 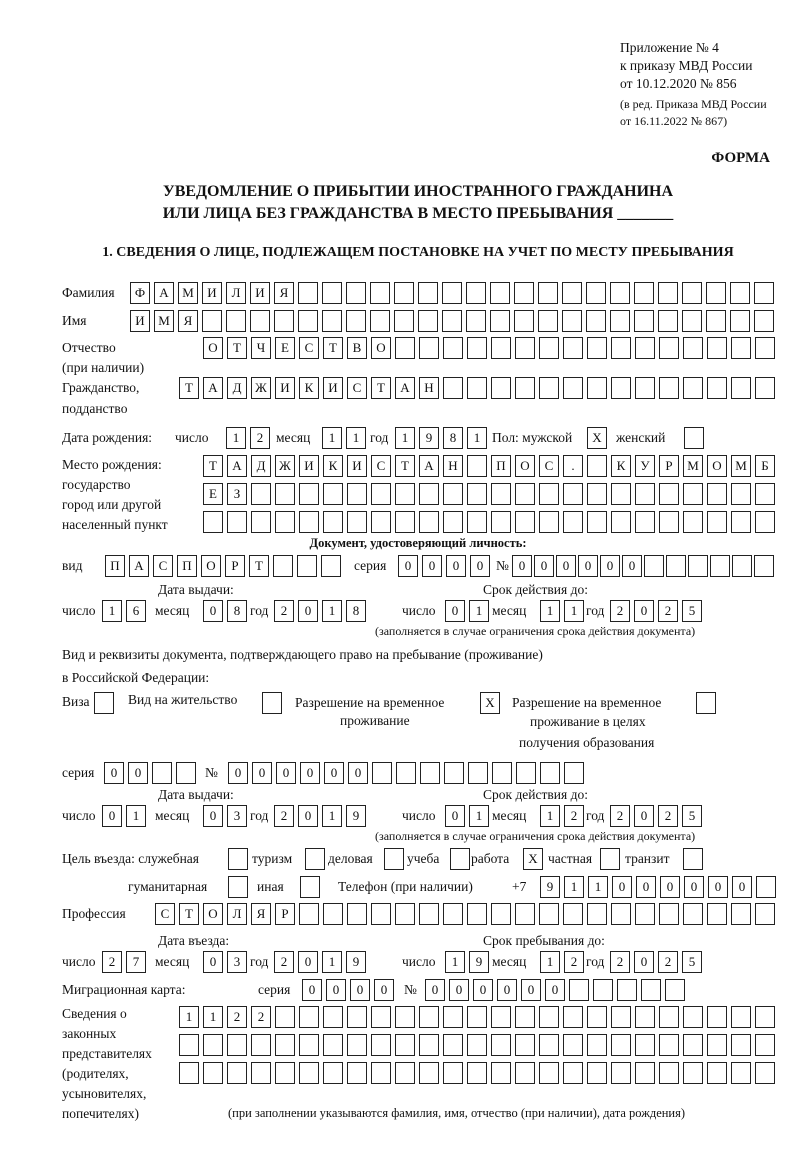 I want to click on birthplace1-cell: И, so click(x=357, y=466).